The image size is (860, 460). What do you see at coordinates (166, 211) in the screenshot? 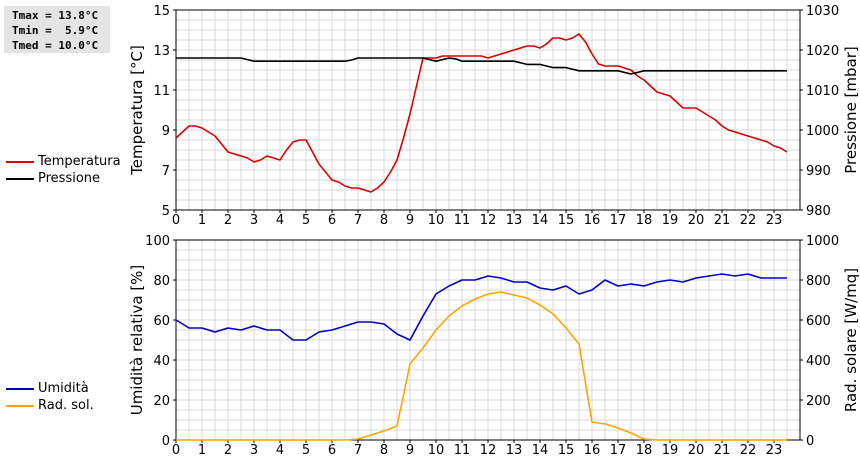
I see `y-left-tick-label: 5` at bounding box center [166, 211].